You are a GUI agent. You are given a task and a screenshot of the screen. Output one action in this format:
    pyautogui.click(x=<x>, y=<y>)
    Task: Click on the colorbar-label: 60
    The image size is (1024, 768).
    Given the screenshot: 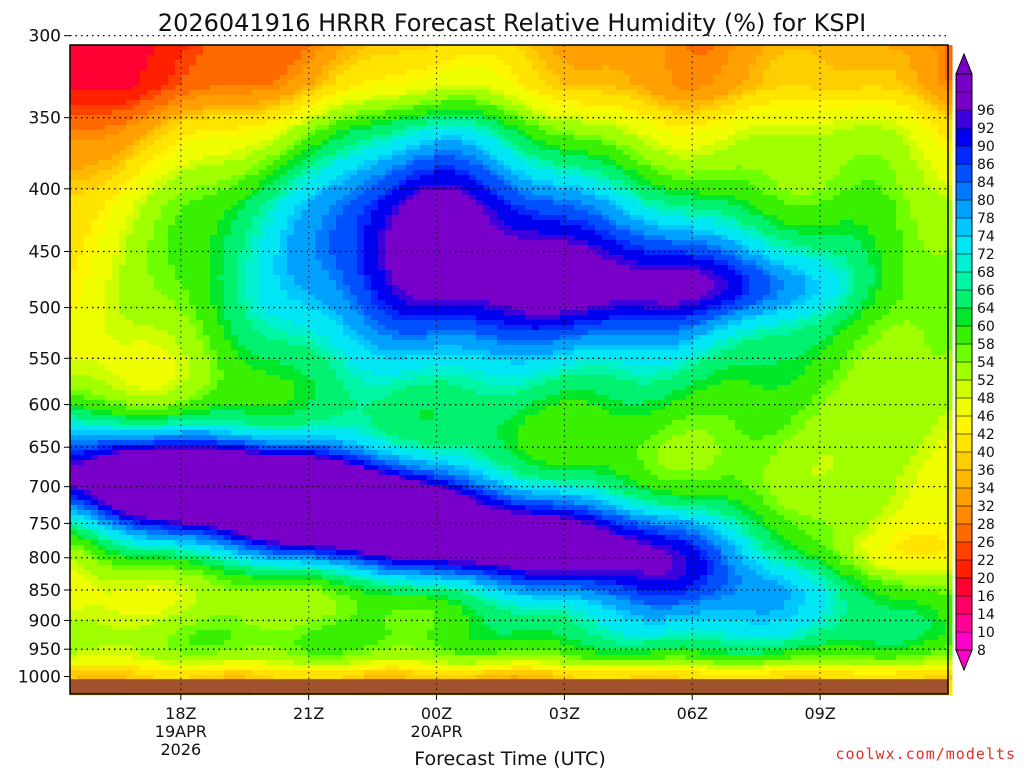 What is the action you would take?
    pyautogui.click(x=986, y=327)
    